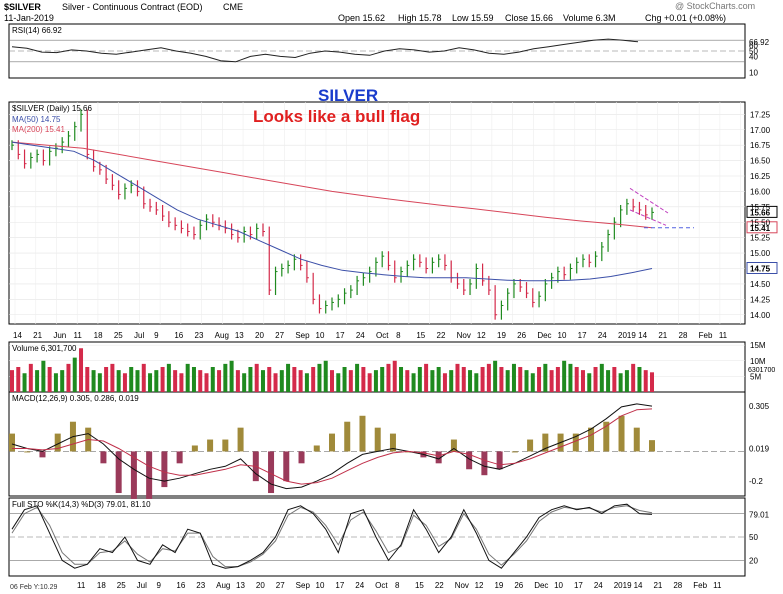  What do you see at coordinates (44, 348) in the screenshot?
I see `volume-panel-label: Volume 6,301,700` at bounding box center [44, 348].